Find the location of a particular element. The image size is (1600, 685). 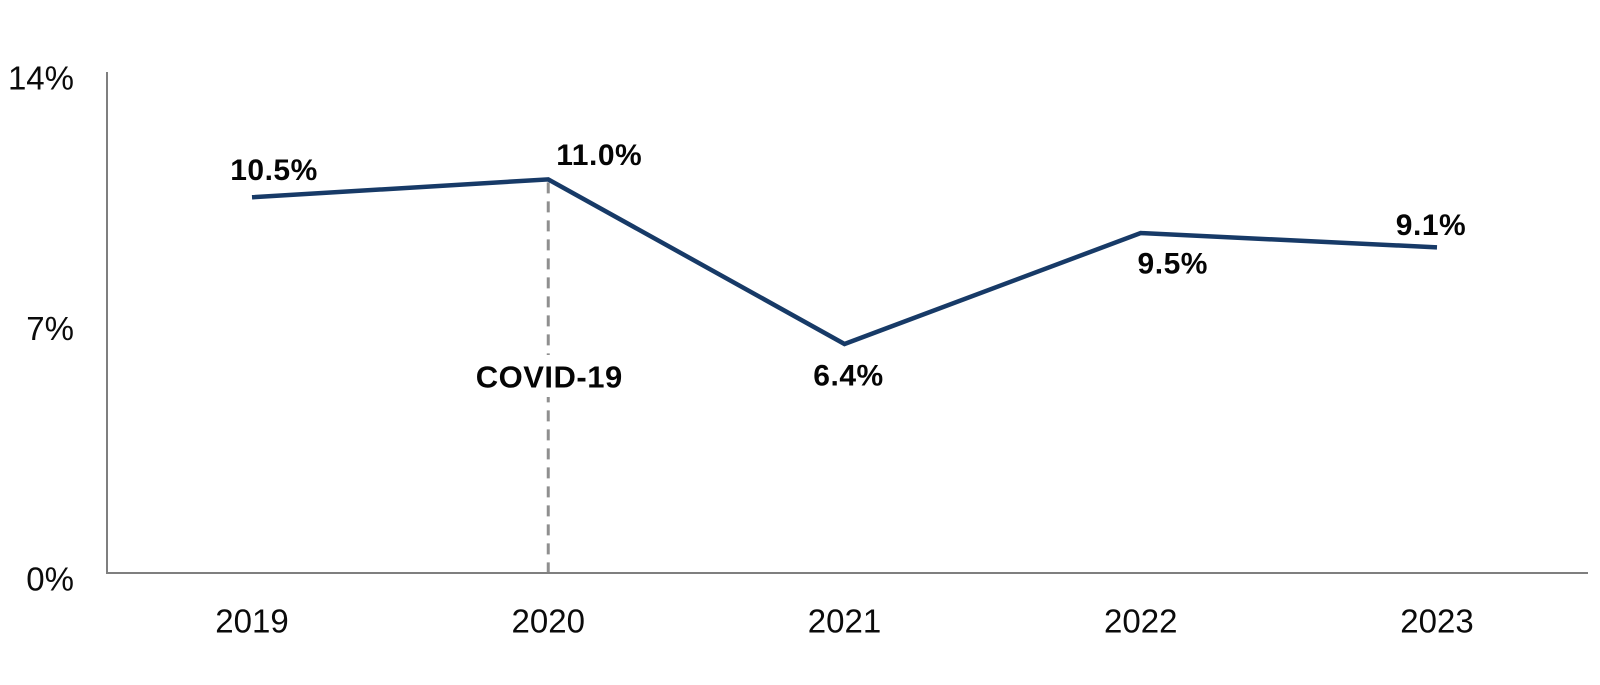

y-tick-label: 0% is located at coordinates (50, 579).